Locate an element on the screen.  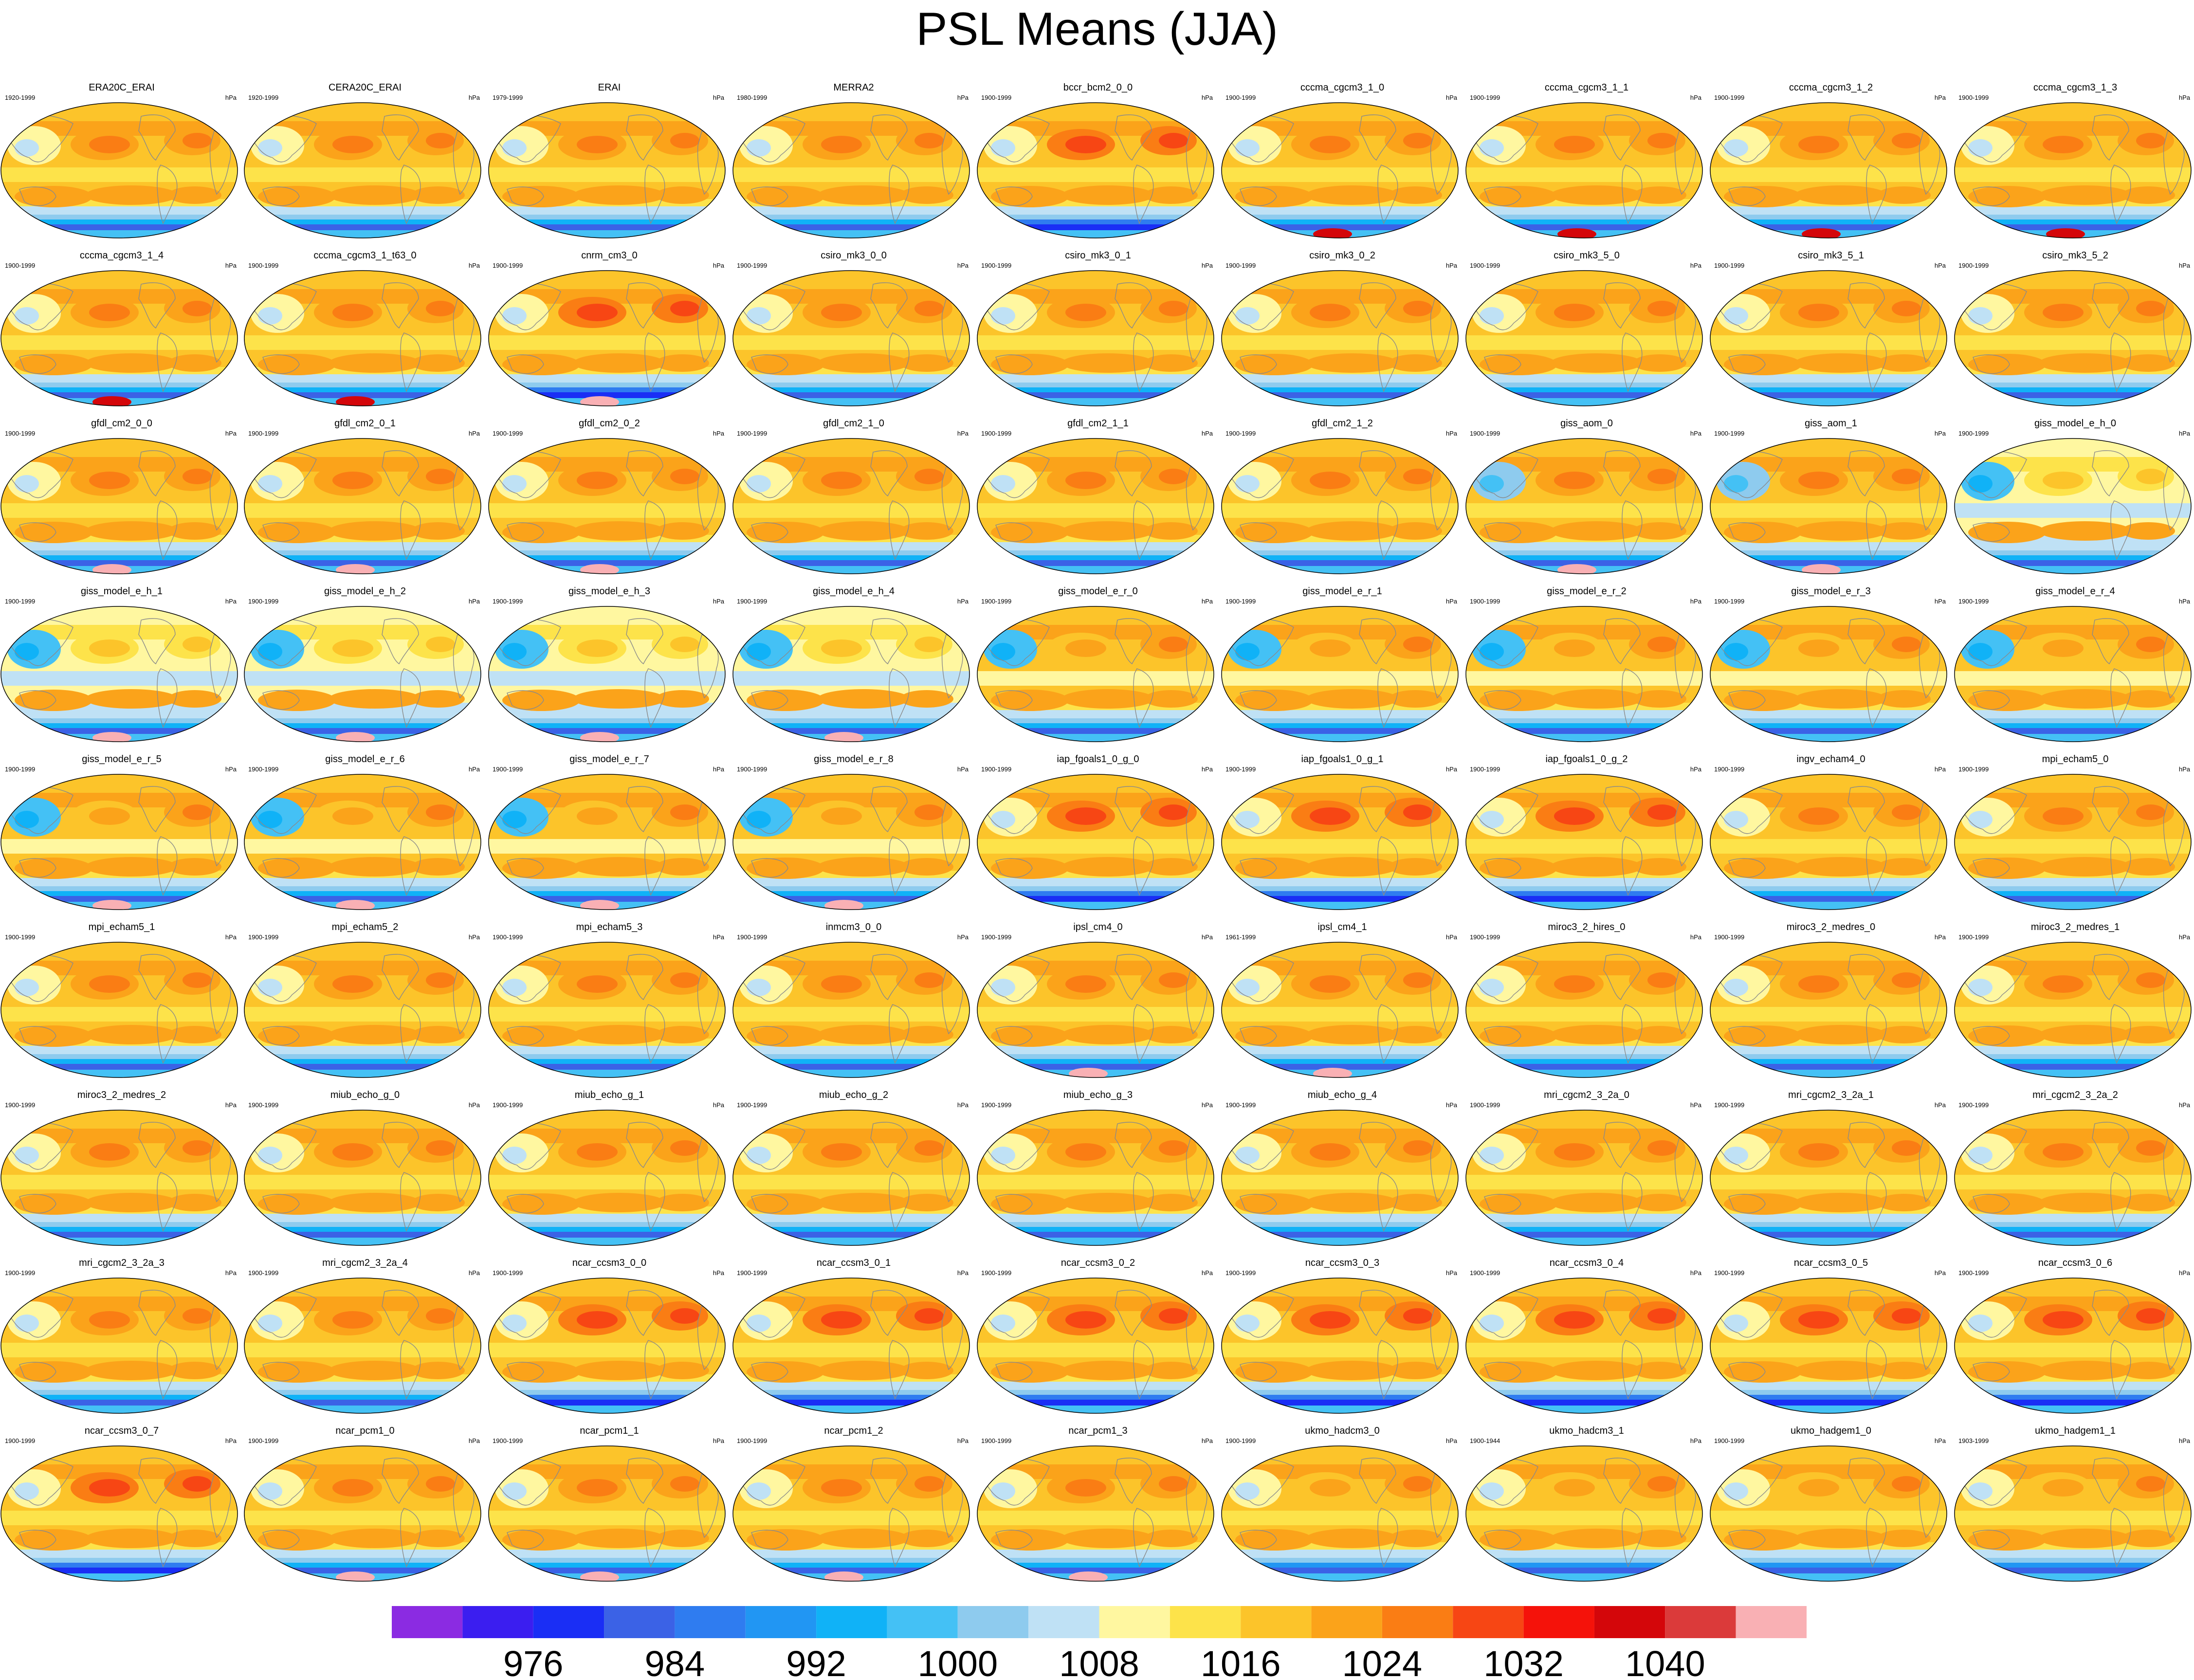
map-panel: giss_model_e_h_0 1900-1999 hPa is located at coordinates (2074, 500).